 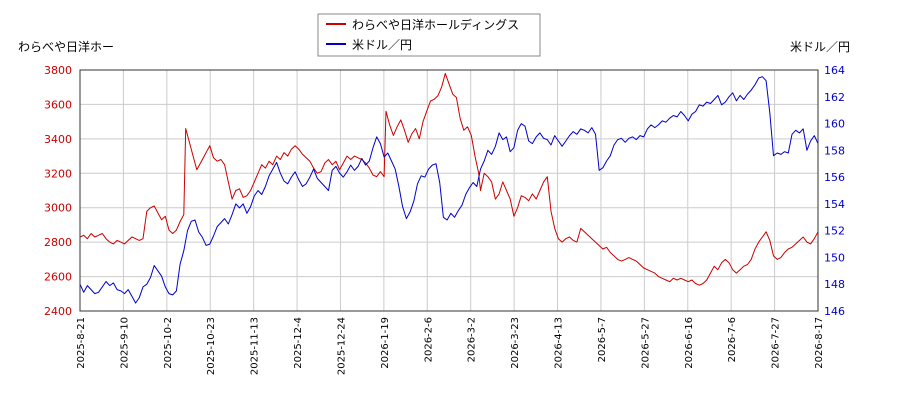 I want to click on x-tick-label: 2026-2-6, so click(x=428, y=339).